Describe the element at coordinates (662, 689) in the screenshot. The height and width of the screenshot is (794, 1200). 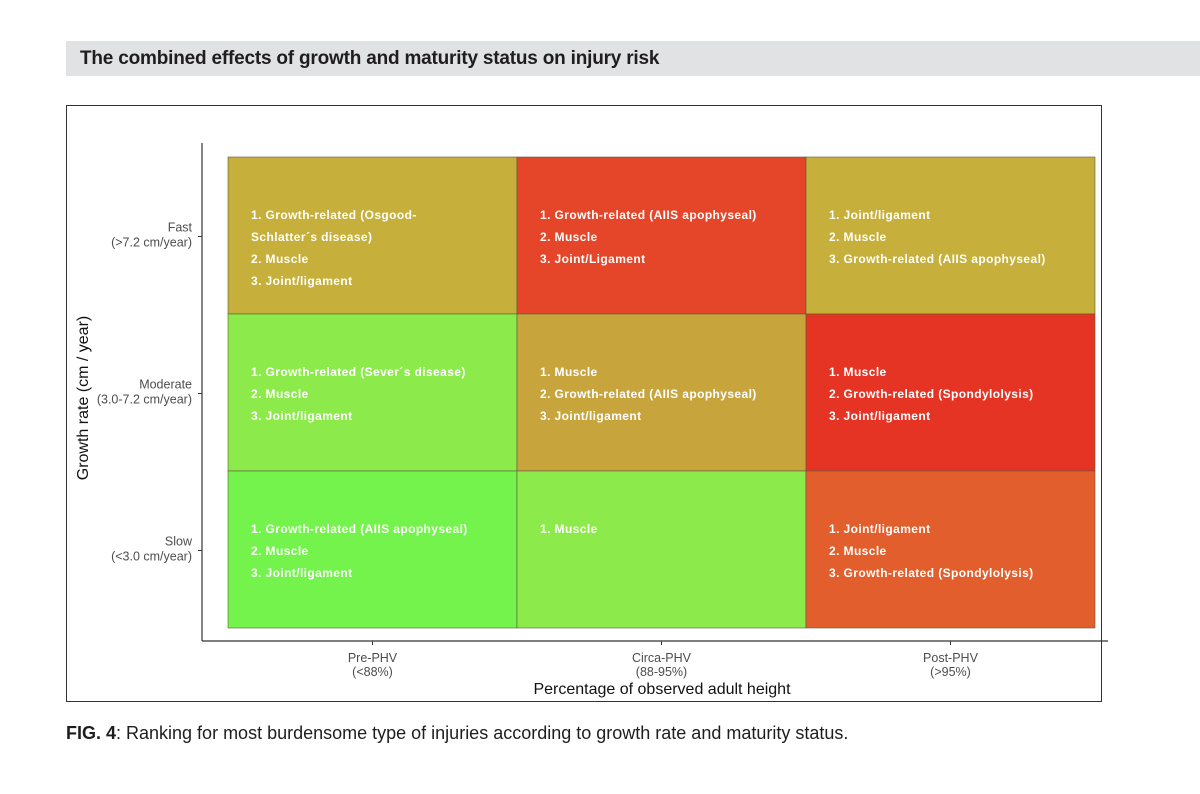
I see `x-axis-title: Percentage of observed adult height` at that location.